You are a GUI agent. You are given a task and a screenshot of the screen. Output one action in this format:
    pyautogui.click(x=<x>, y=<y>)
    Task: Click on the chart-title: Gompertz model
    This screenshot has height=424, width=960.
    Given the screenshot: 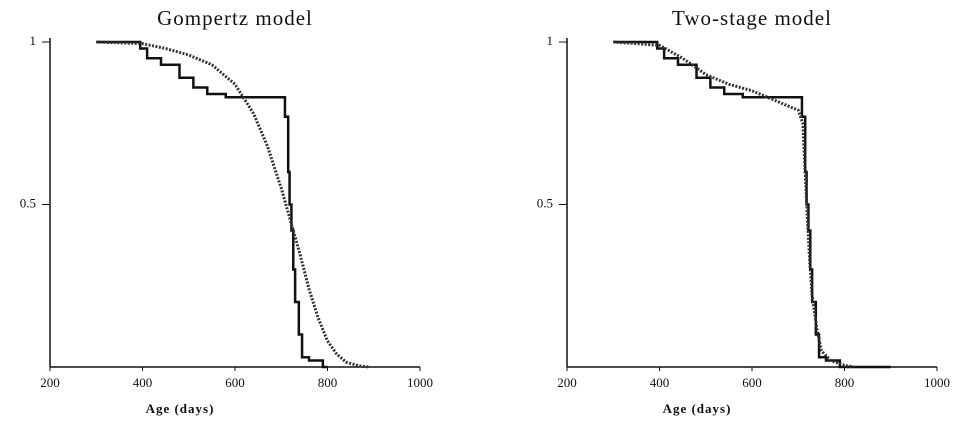 What is the action you would take?
    pyautogui.click(x=235, y=18)
    